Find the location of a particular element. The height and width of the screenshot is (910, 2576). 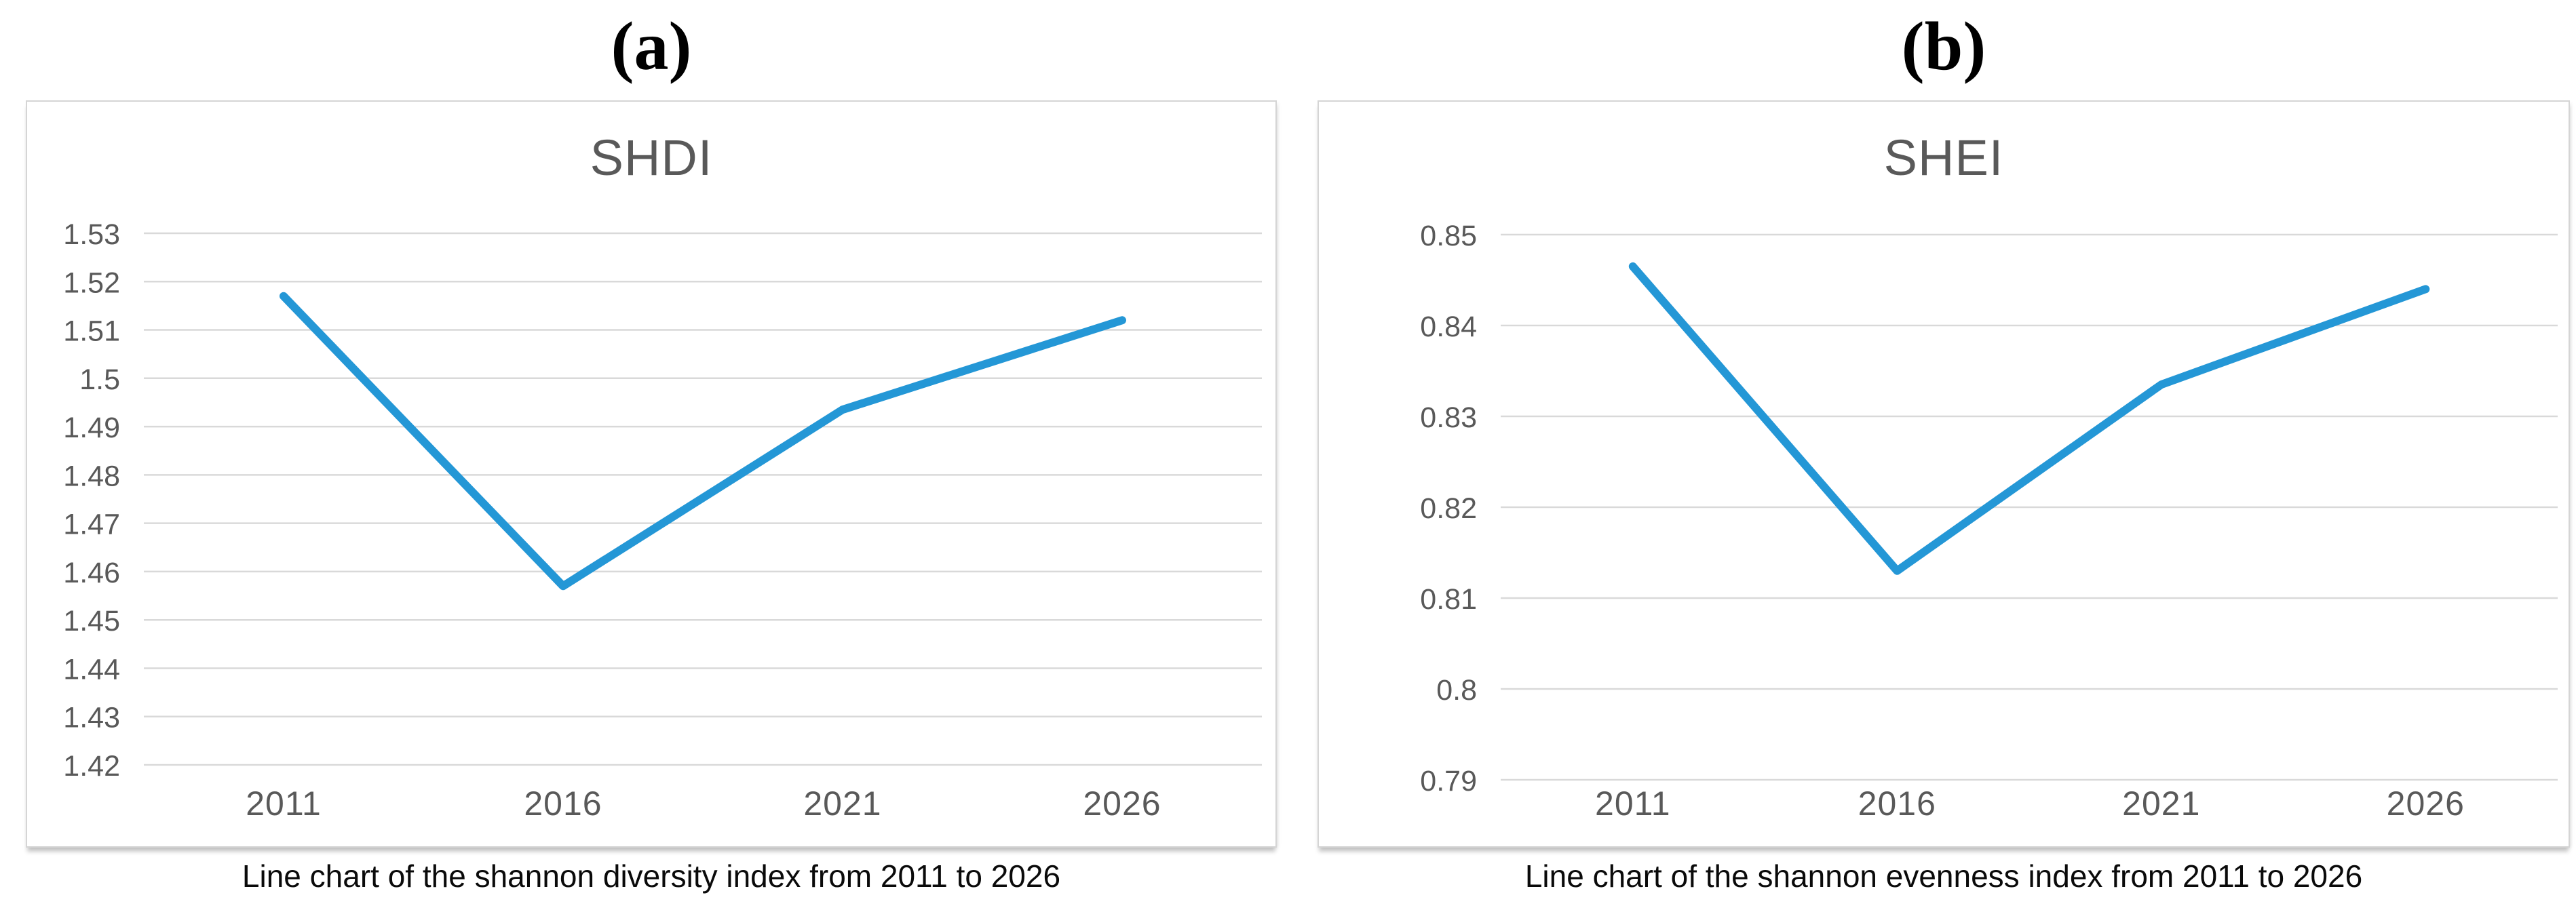

y-tick-label: 1.43 is located at coordinates (91, 718).